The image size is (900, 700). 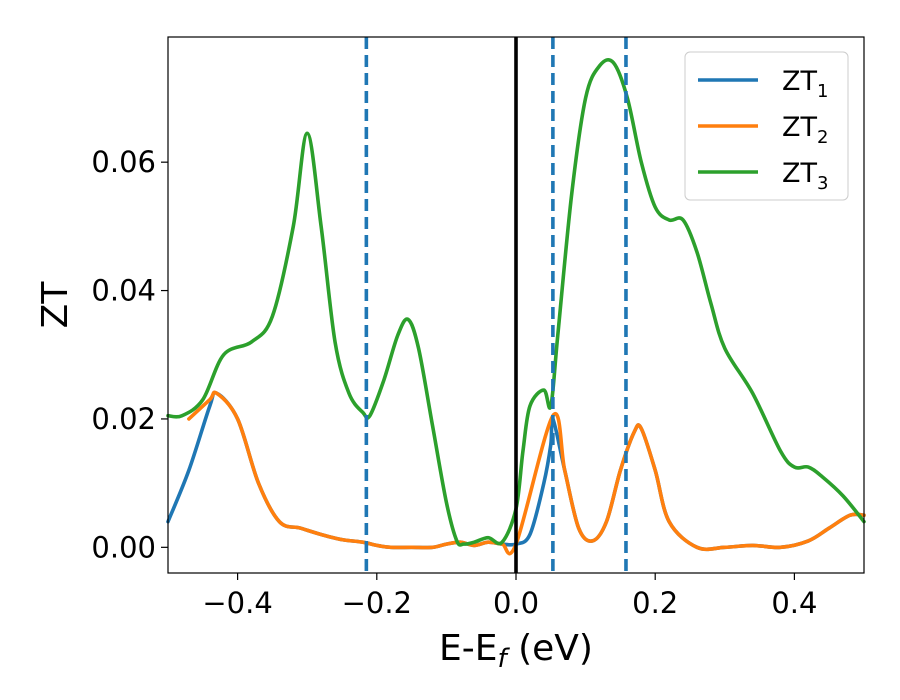 I want to click on legend-items: ZT1 ZT2 ZT3, so click(x=763, y=130).